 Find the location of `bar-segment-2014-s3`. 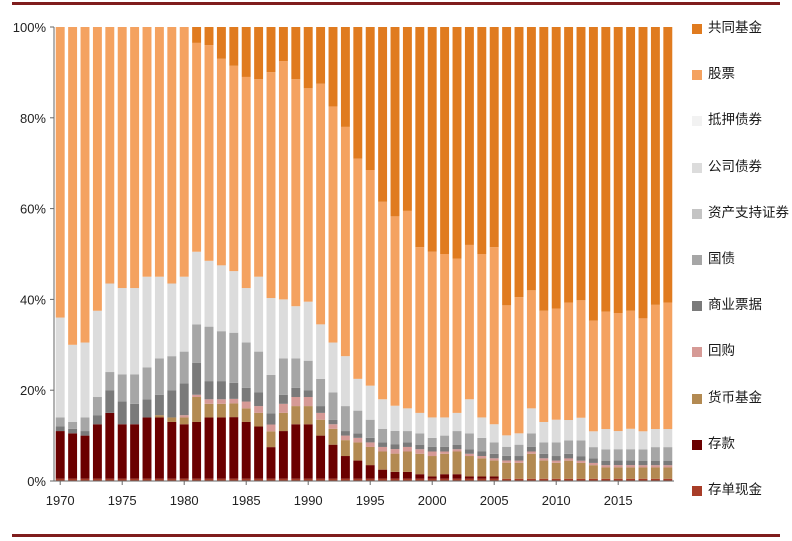

bar-segment-2014-s3 is located at coordinates (606, 466).